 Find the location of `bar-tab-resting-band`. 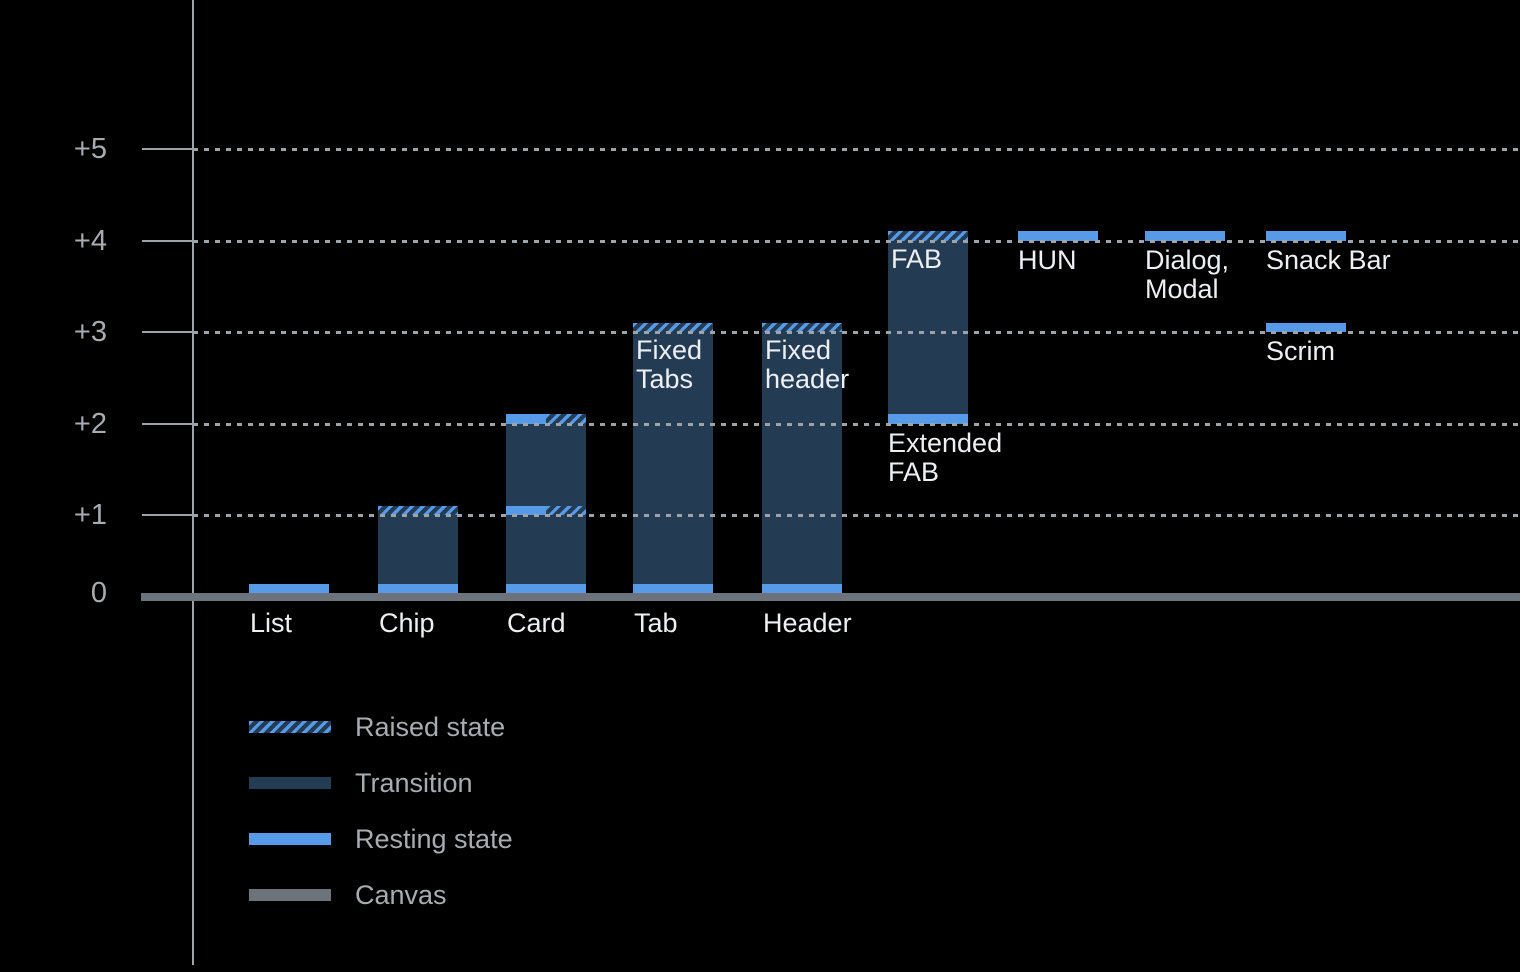

bar-tab-resting-band is located at coordinates (673, 588).